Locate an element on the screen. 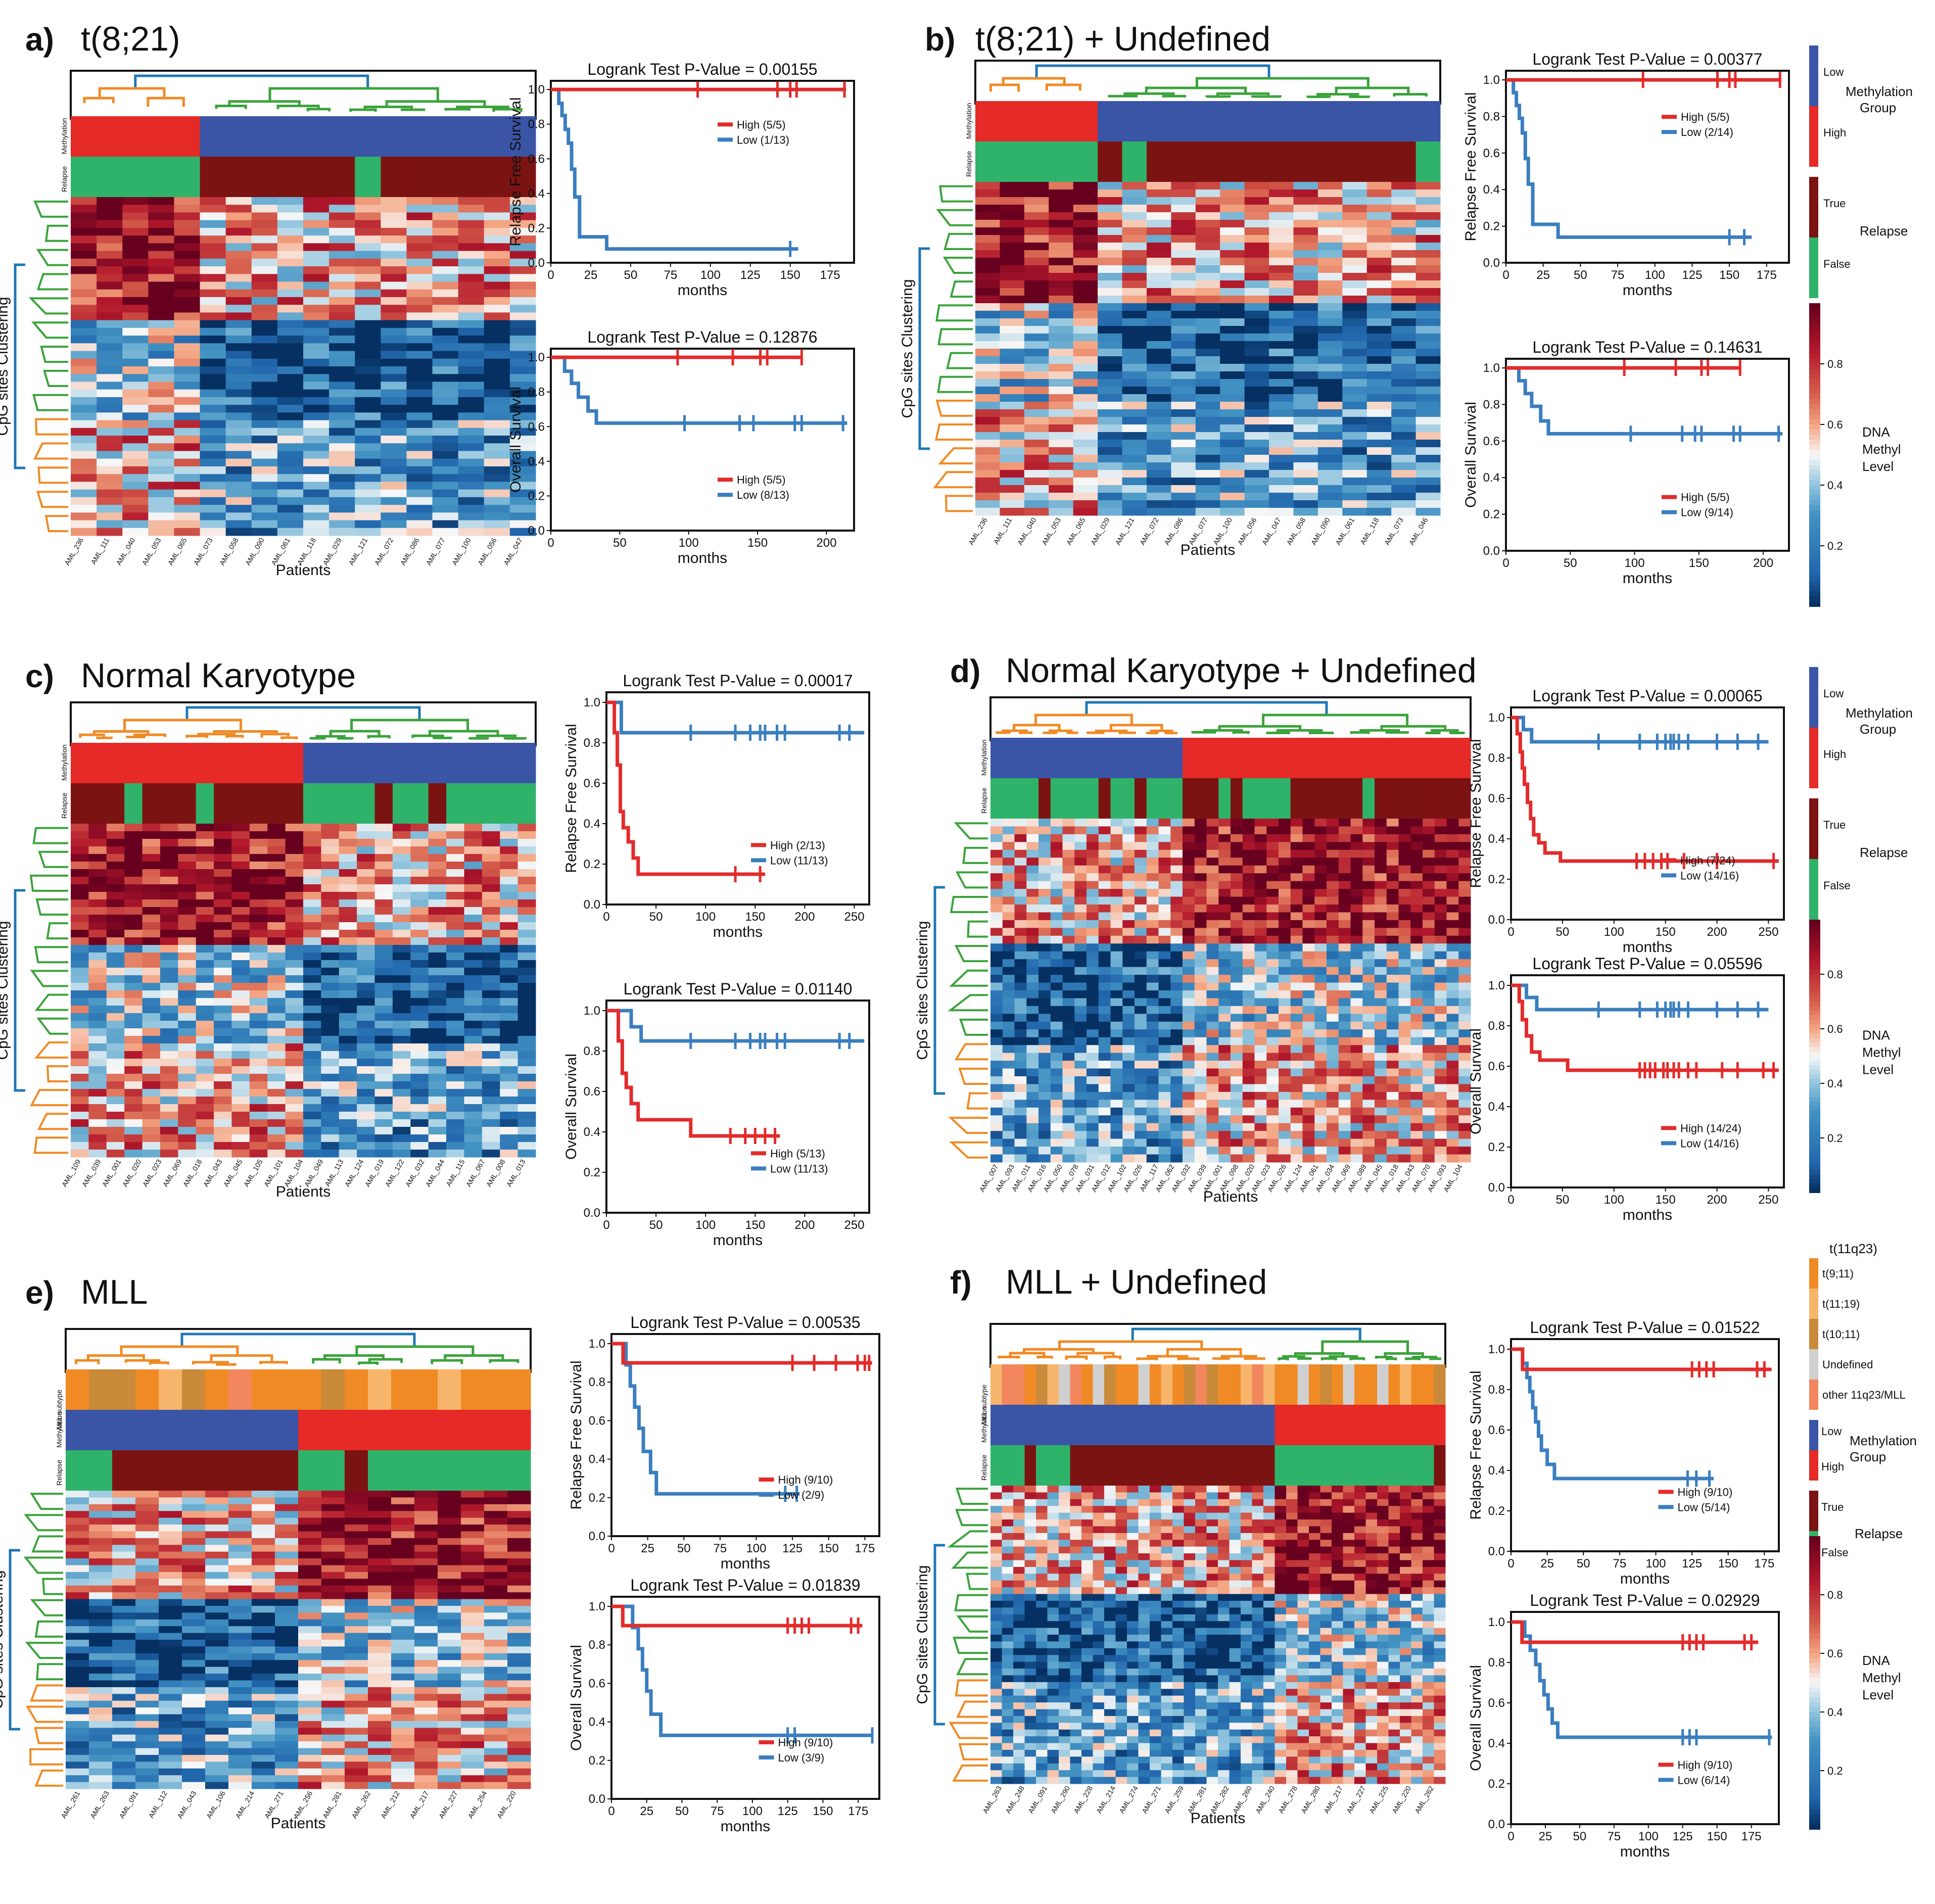 This screenshot has width=1935, height=1904. patient-label: AML_111 is located at coordinates (1002, 530).